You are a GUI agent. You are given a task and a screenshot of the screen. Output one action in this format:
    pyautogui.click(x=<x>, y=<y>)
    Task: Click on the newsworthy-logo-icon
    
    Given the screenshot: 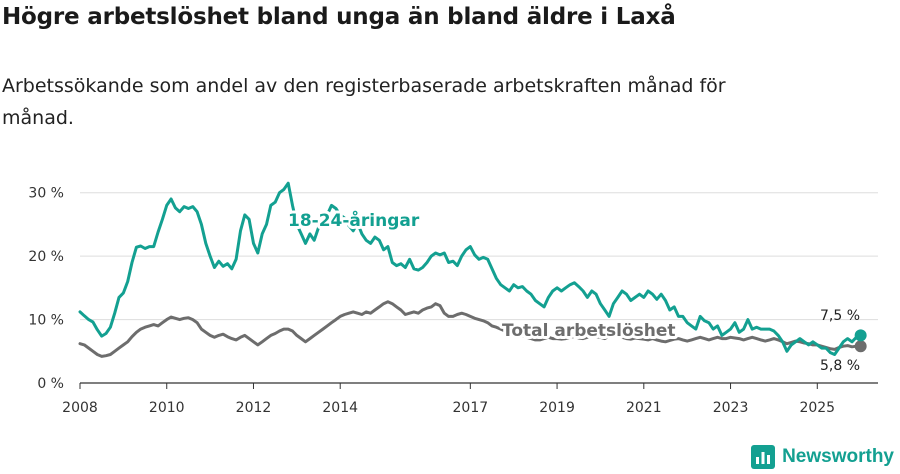 What is the action you would take?
    pyautogui.click(x=763, y=457)
    